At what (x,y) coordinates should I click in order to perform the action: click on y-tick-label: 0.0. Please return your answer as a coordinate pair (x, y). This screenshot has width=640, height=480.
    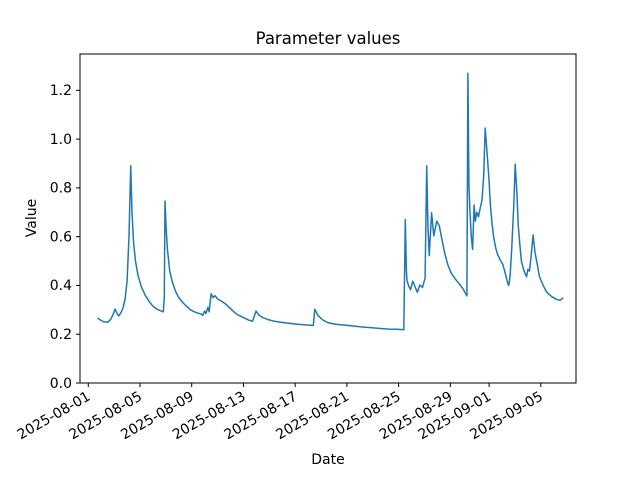
    Looking at the image, I should click on (61, 384).